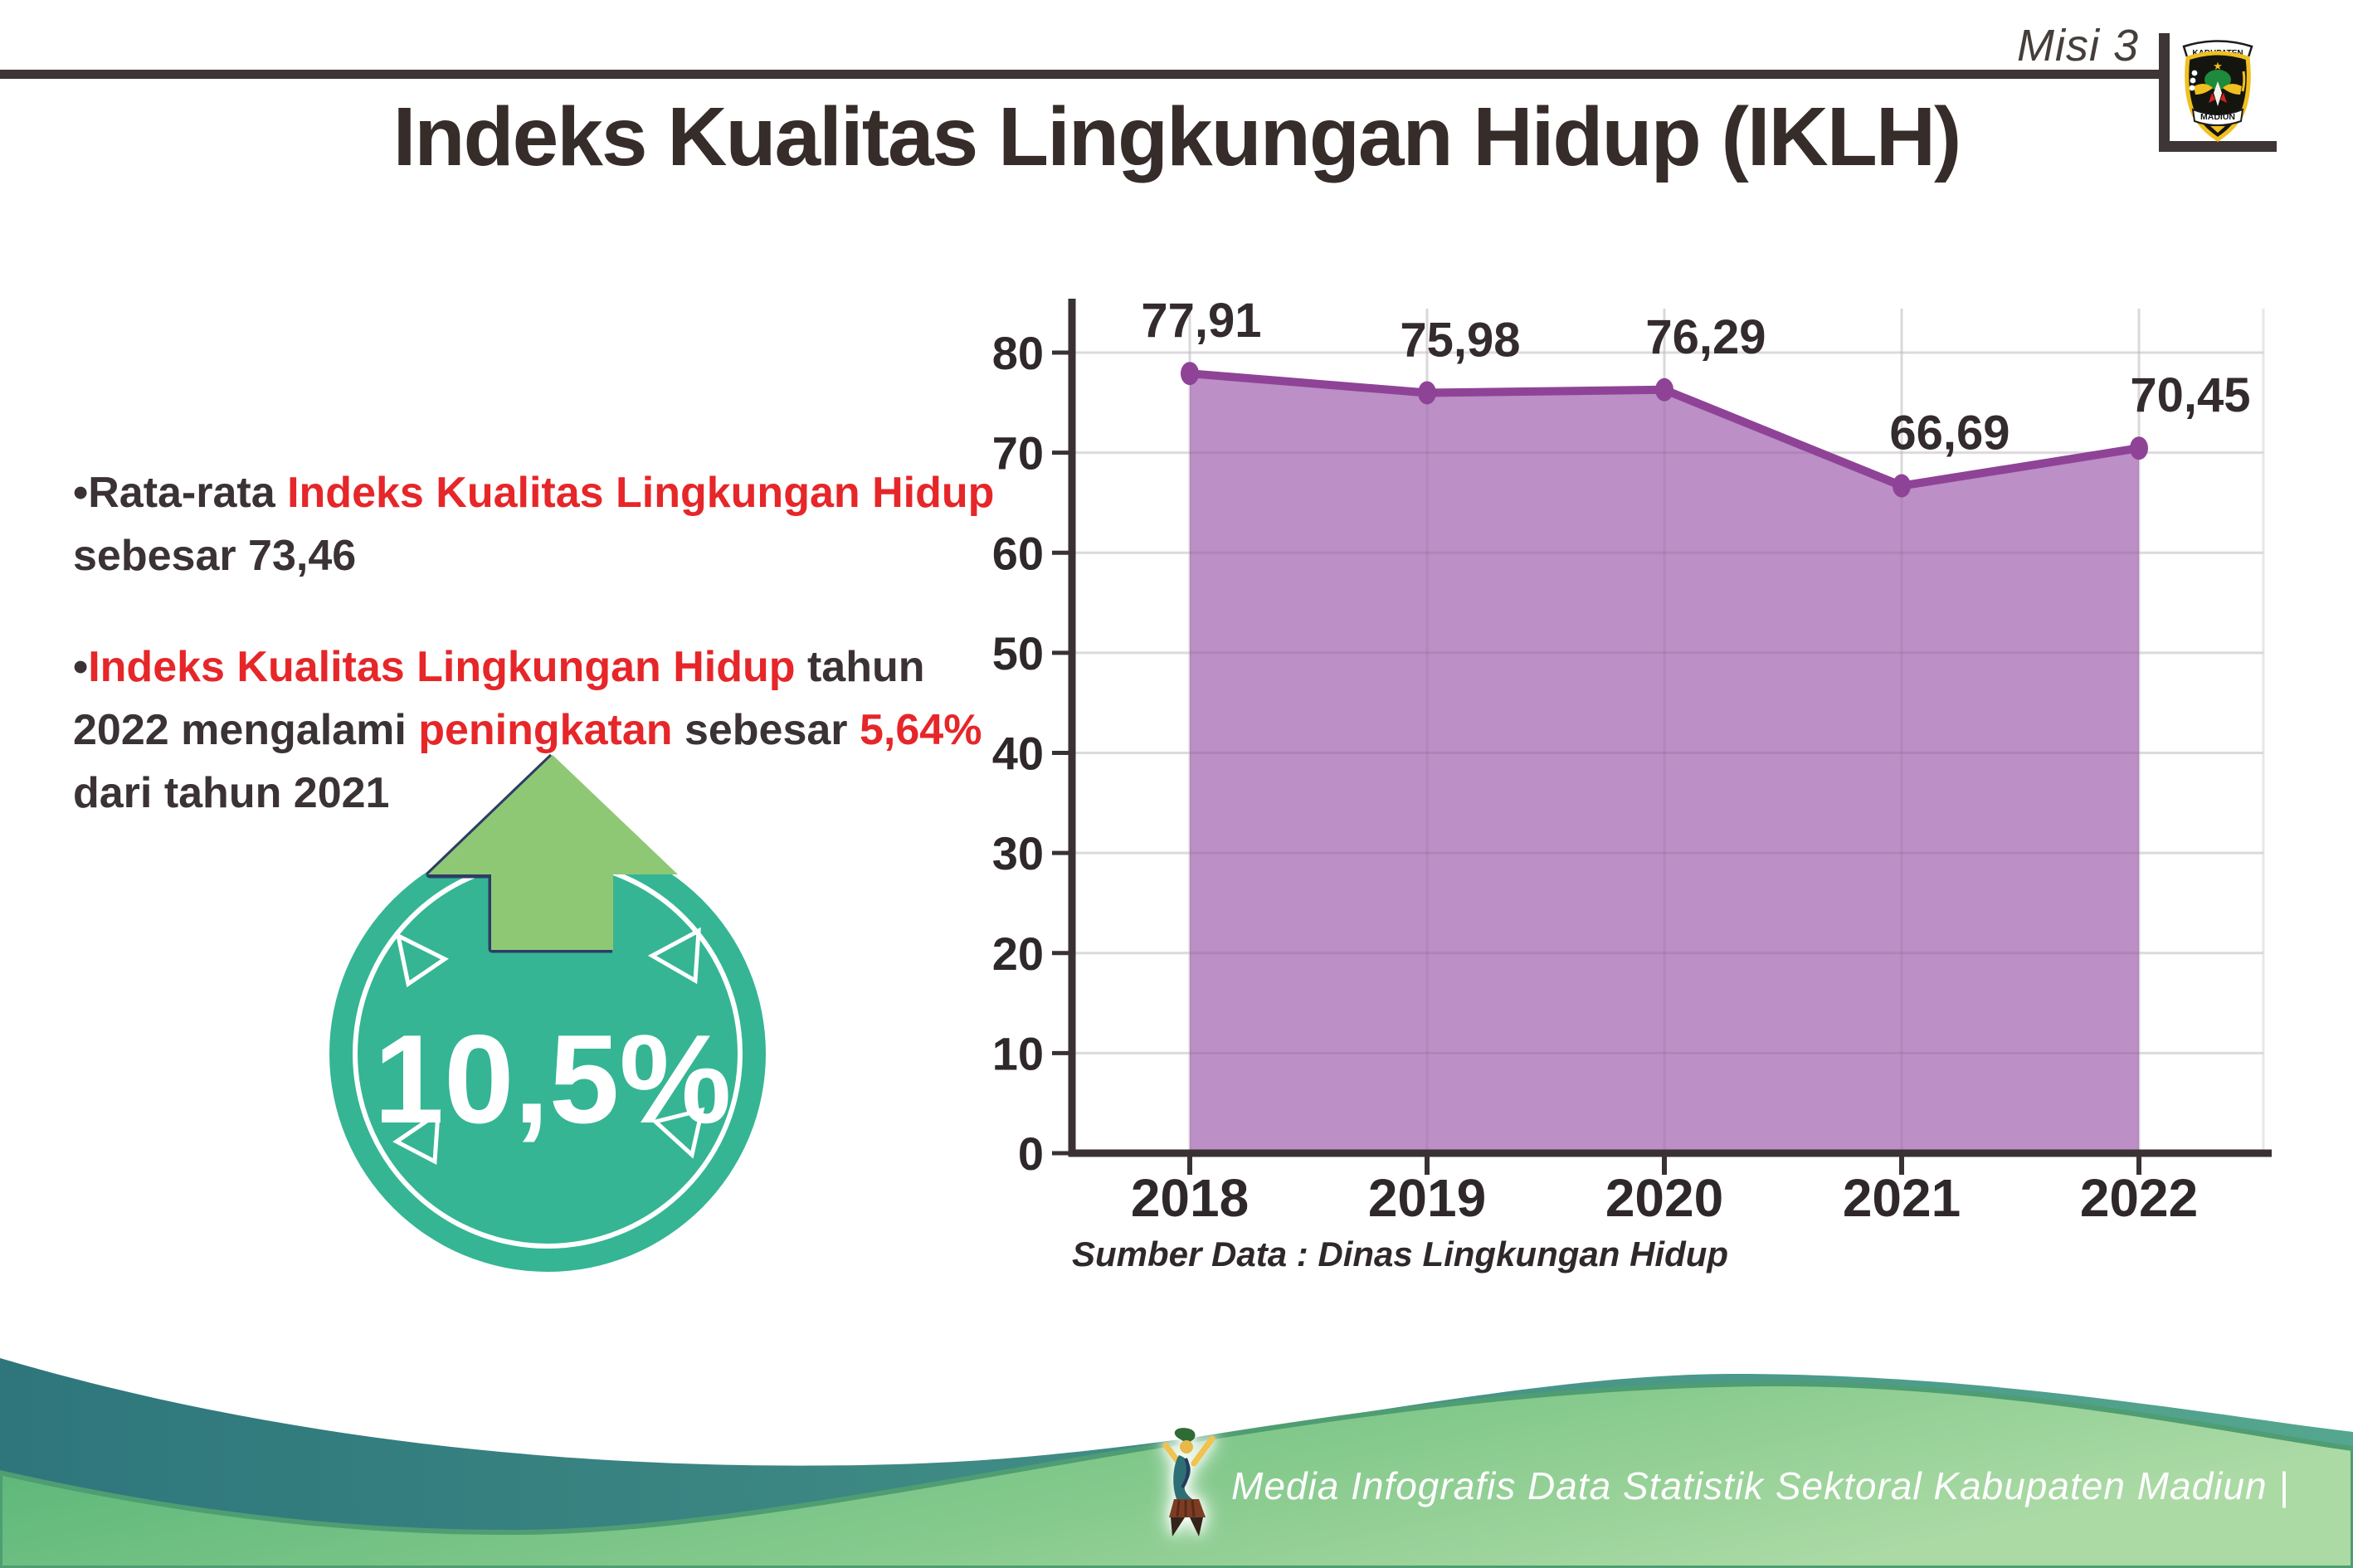 The height and width of the screenshot is (1568, 2353). I want to click on chart-source-note: Sumber Data : Dinas Lingkungan Hidup, so click(1400, 1253).